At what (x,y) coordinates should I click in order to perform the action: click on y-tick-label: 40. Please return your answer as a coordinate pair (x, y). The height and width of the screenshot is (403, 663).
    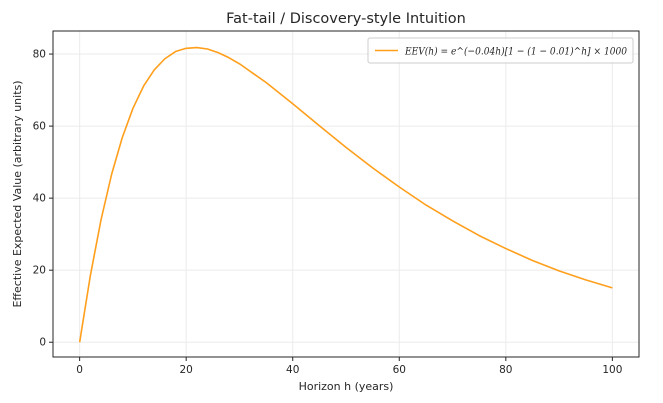
    Looking at the image, I should click on (39, 199).